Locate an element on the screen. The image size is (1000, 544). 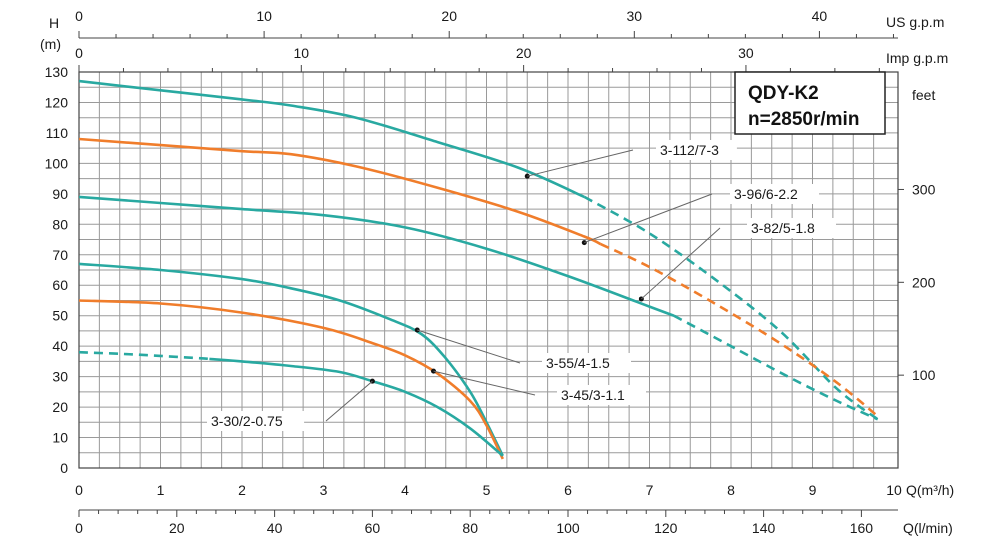
y-axis-unit: (m) is located at coordinates (50, 44).